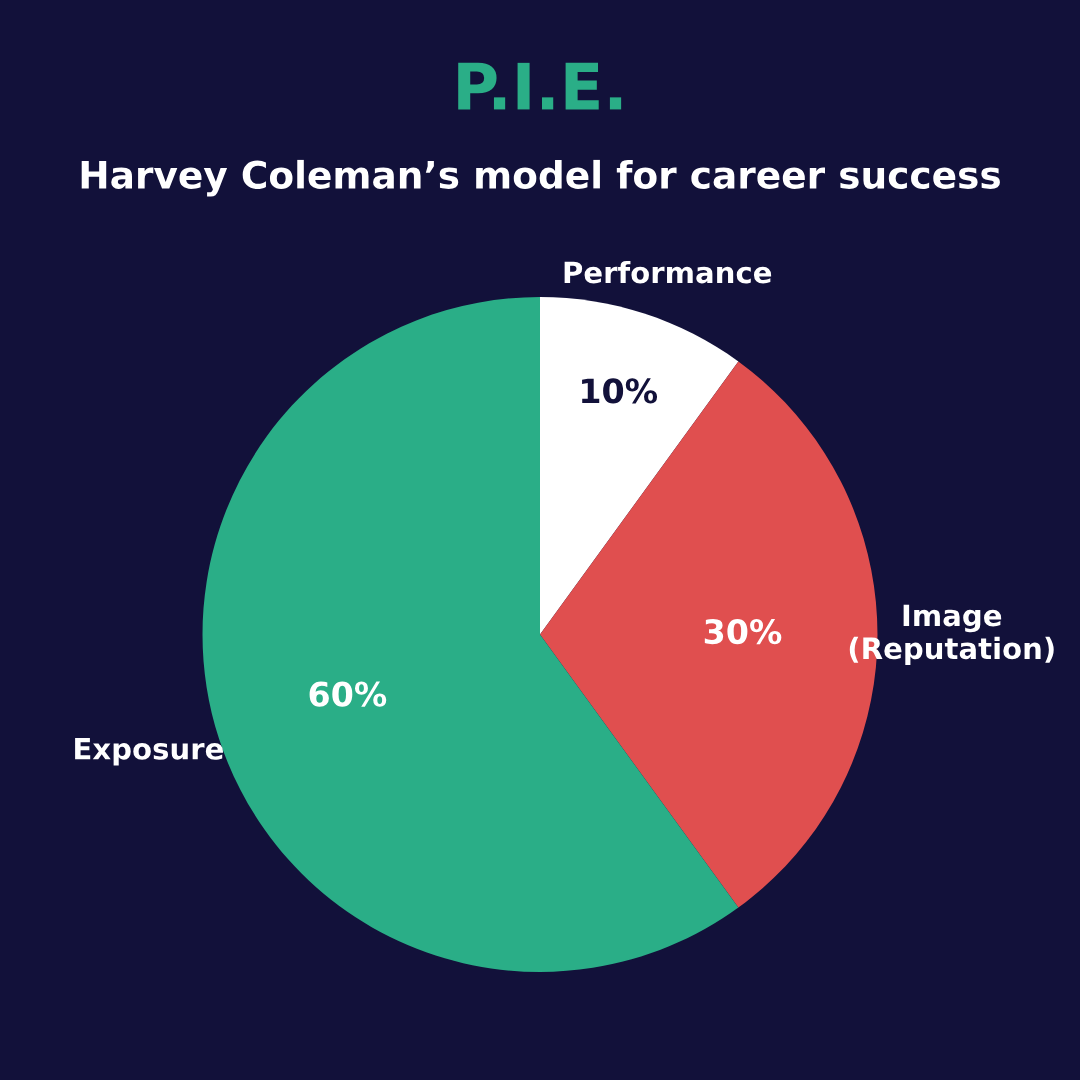 Image resolution: width=1080 pixels, height=1080 pixels. I want to click on data-label: 10%, so click(620, 391).